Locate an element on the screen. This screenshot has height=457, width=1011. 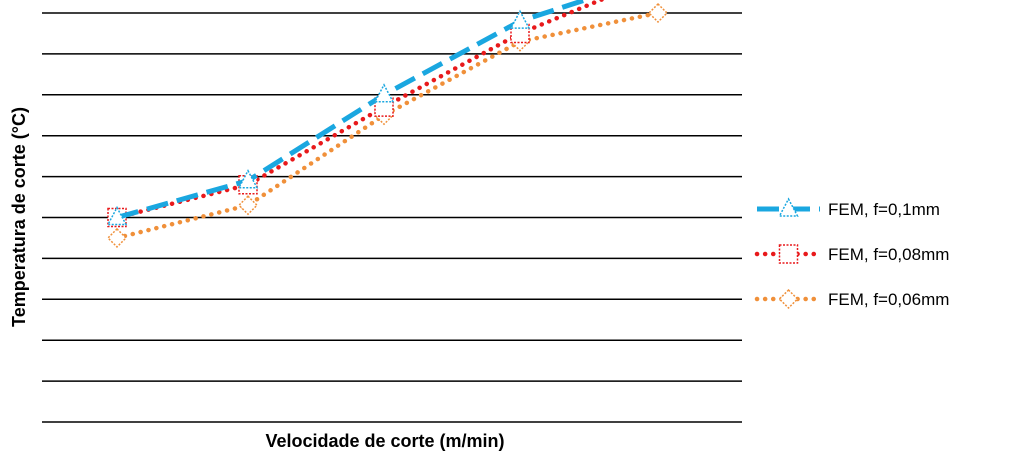
legend-label: FEM, f=0,06mm is located at coordinates (888, 299).